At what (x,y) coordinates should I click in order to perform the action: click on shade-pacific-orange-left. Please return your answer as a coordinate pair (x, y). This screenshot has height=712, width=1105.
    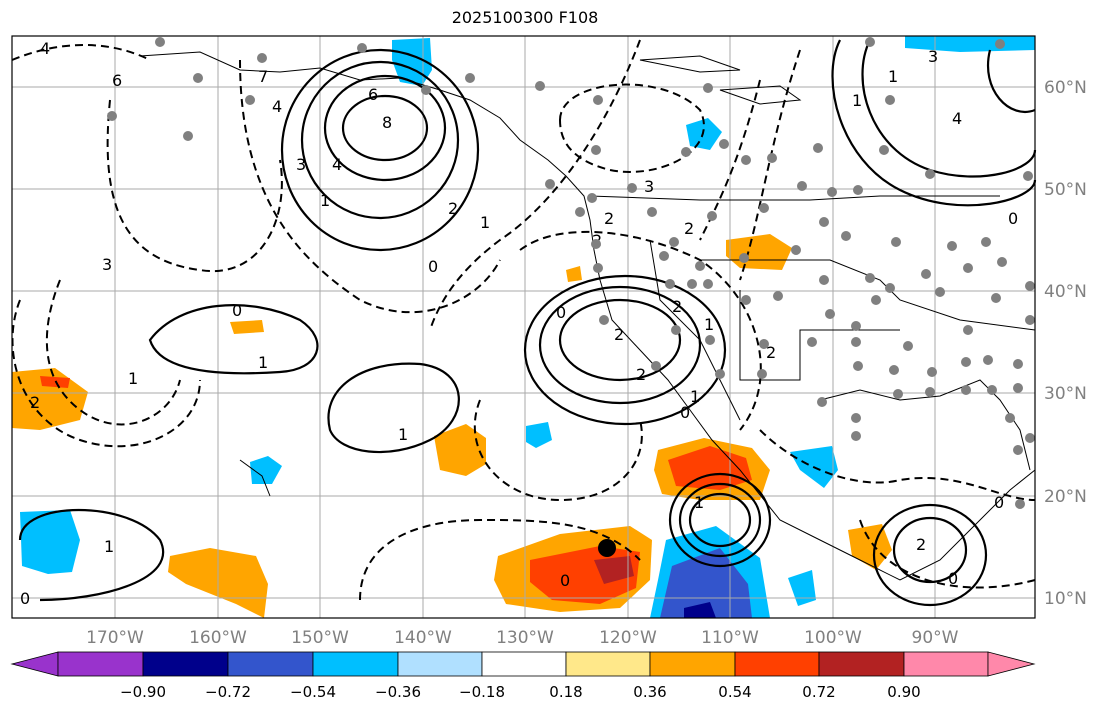
    Looking at the image, I should click on (50, 399).